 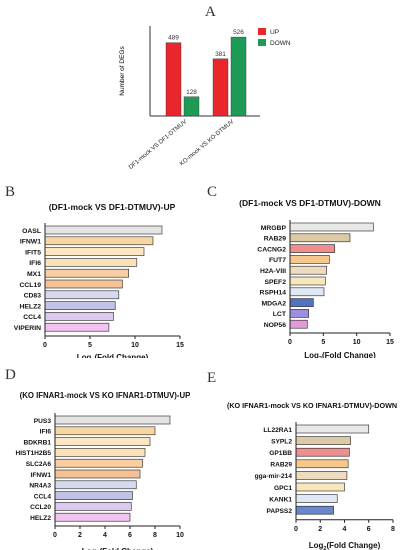 What do you see at coordinates (279, 511) in the screenshot?
I see `category-label: PAPSS2` at bounding box center [279, 511].